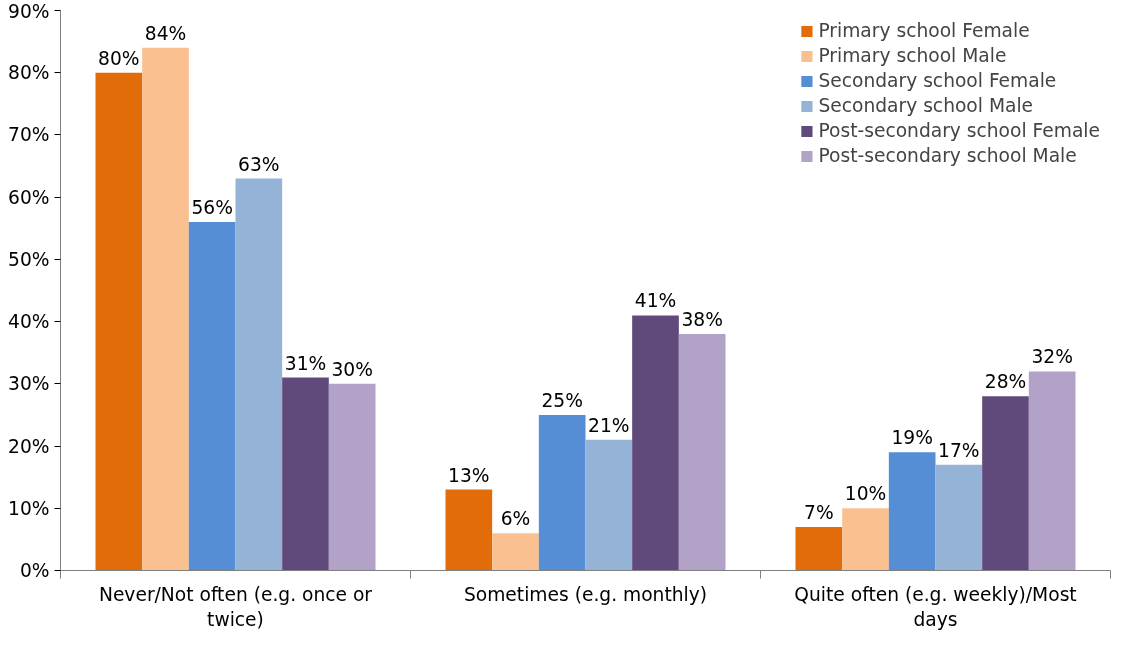 The width and height of the screenshot is (1125, 655). What do you see at coordinates (912, 438) in the screenshot?
I see `data-label: 19%` at bounding box center [912, 438].